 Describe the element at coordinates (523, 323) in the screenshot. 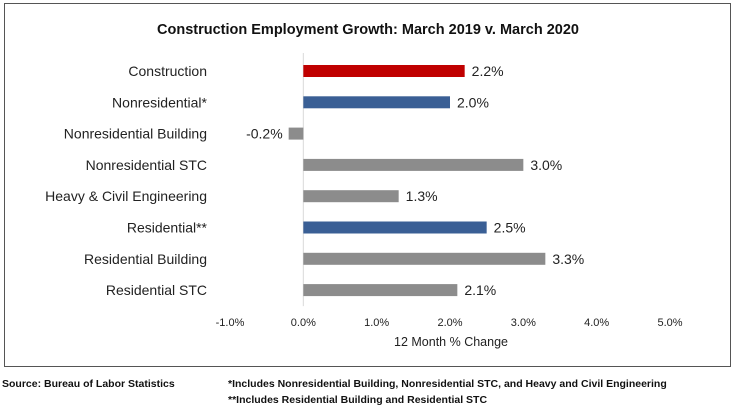

I see `x-tick-label: 3.0%` at that location.